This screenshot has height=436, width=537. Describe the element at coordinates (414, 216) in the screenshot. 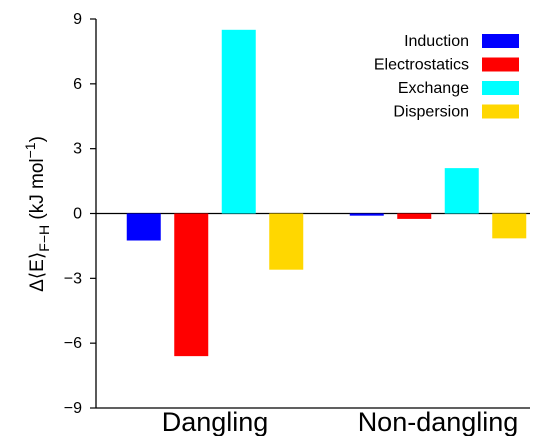

I see `bar-electrostatics-non-dangling` at that location.